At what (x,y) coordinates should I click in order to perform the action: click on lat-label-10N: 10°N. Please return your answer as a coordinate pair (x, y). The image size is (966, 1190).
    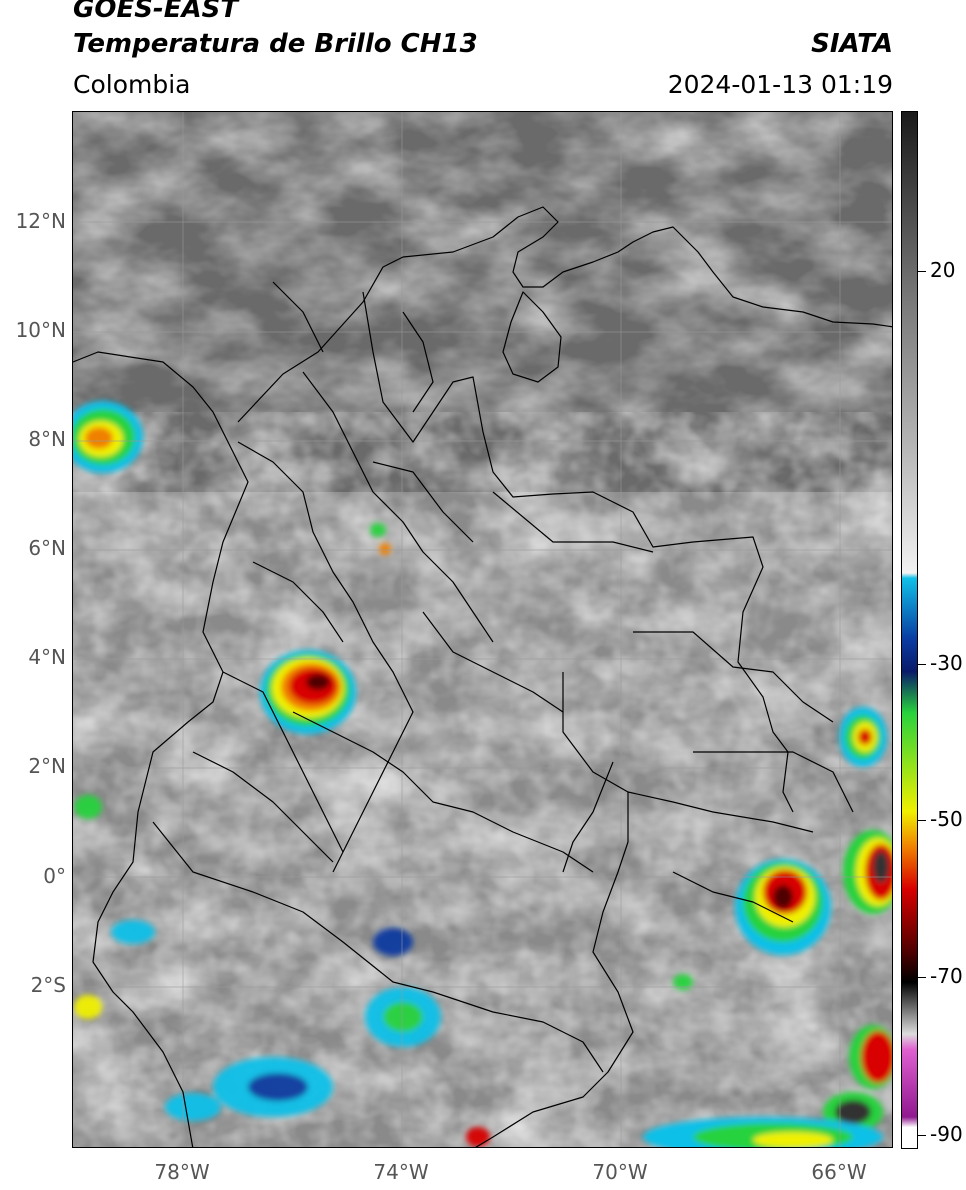
    Looking at the image, I should click on (40, 330).